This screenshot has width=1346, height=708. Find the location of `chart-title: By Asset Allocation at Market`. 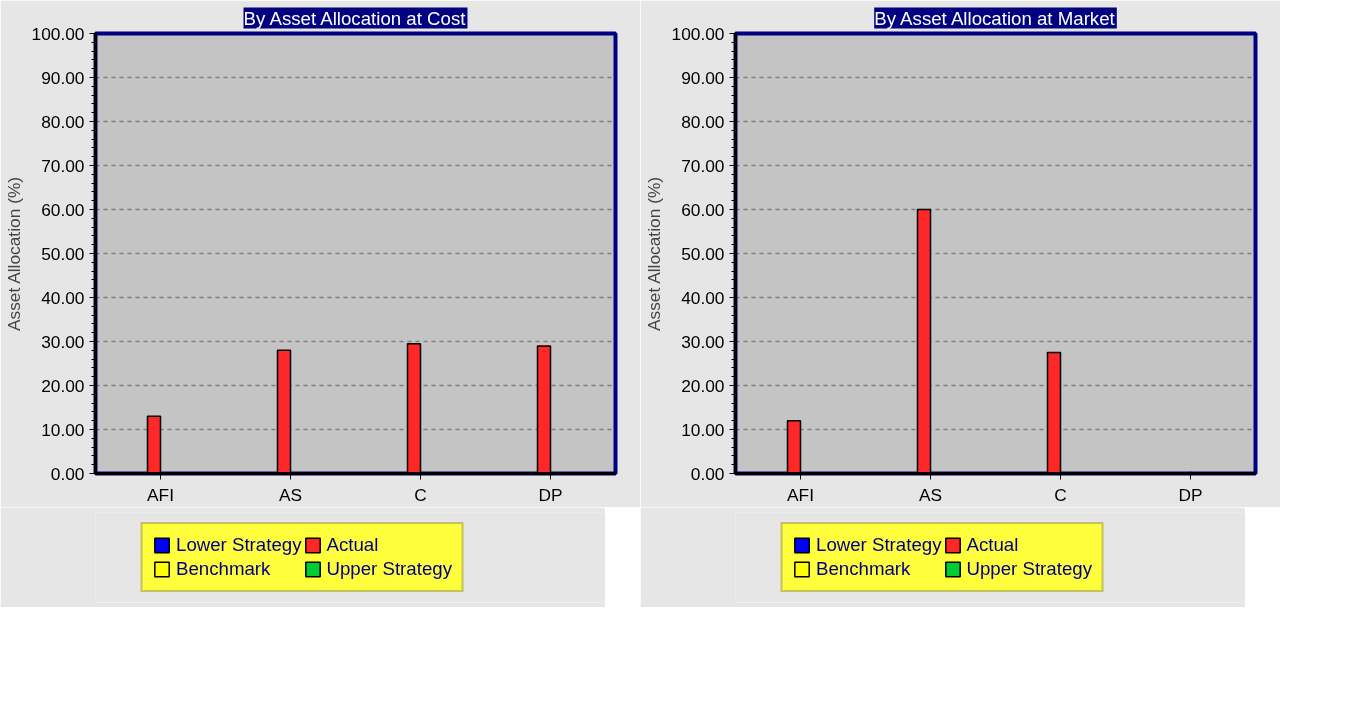

chart-title: By Asset Allocation at Market is located at coordinates (995, 18).